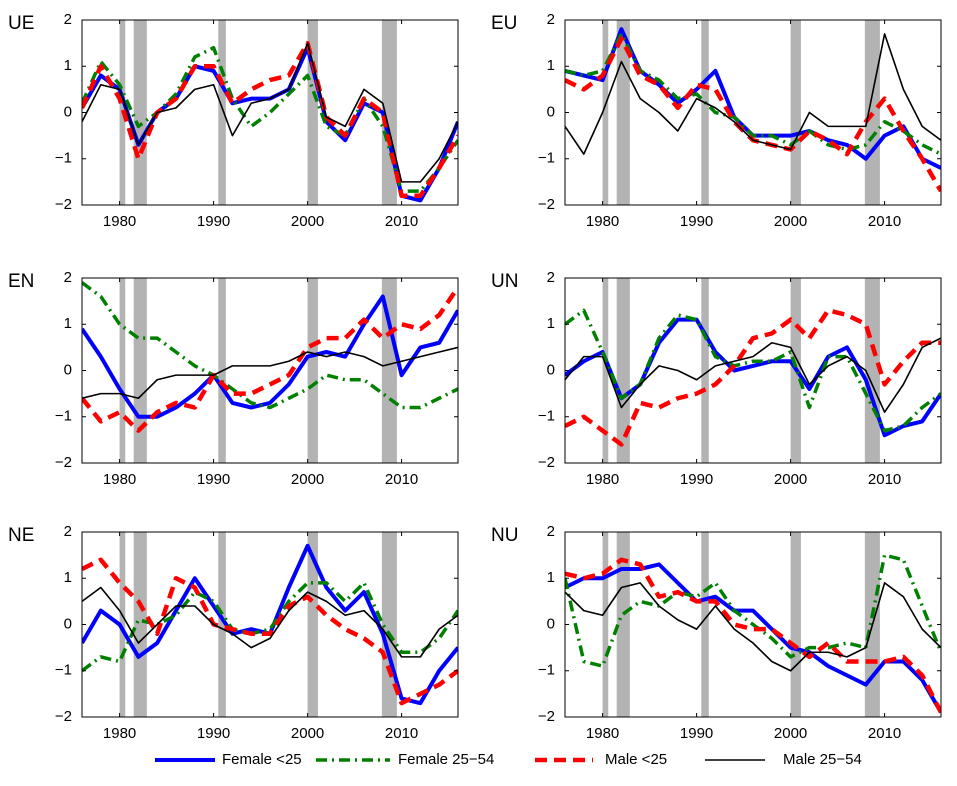 The width and height of the screenshot is (957, 786). I want to click on legend-label: Female <25, so click(262, 759).